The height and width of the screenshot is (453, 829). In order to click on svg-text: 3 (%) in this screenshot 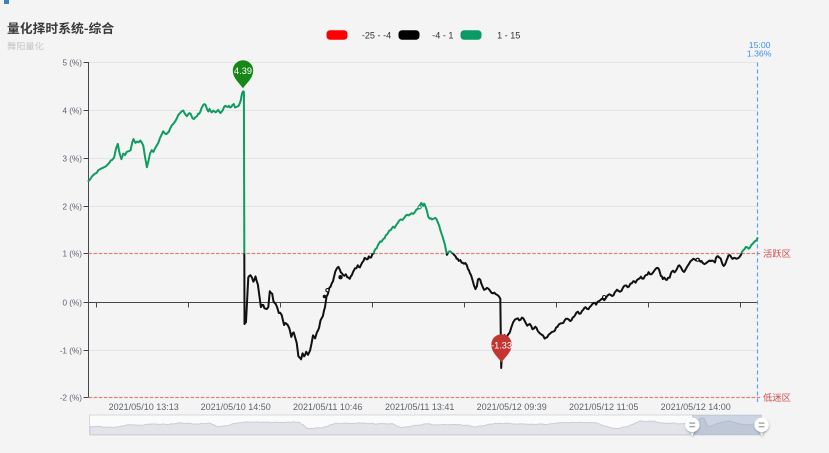, I will do `click(72, 158)`.